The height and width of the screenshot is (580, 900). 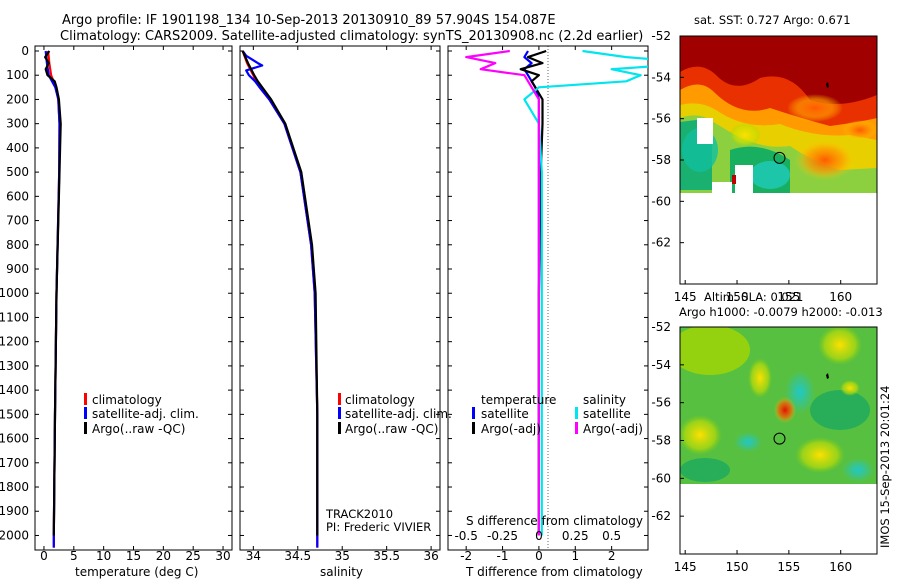 I want to click on s-difference-tick-label: 0.5, so click(x=611, y=536).